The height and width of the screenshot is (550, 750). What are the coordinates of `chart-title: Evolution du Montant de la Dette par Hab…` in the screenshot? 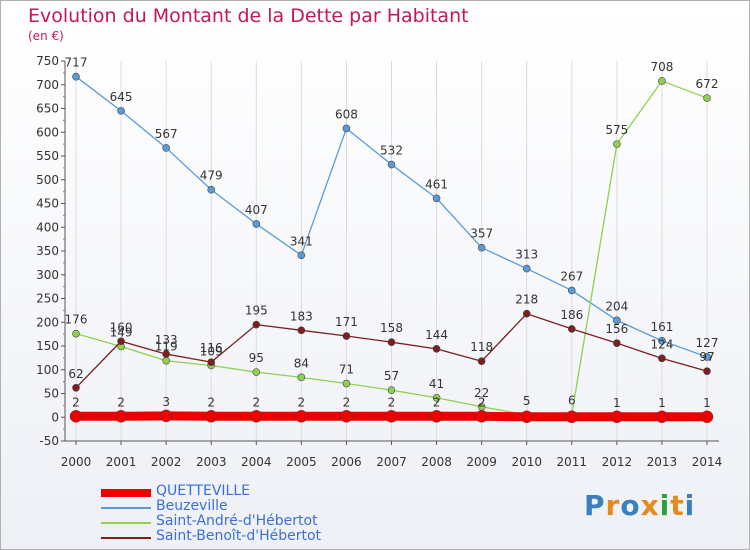 It's located at (248, 16).